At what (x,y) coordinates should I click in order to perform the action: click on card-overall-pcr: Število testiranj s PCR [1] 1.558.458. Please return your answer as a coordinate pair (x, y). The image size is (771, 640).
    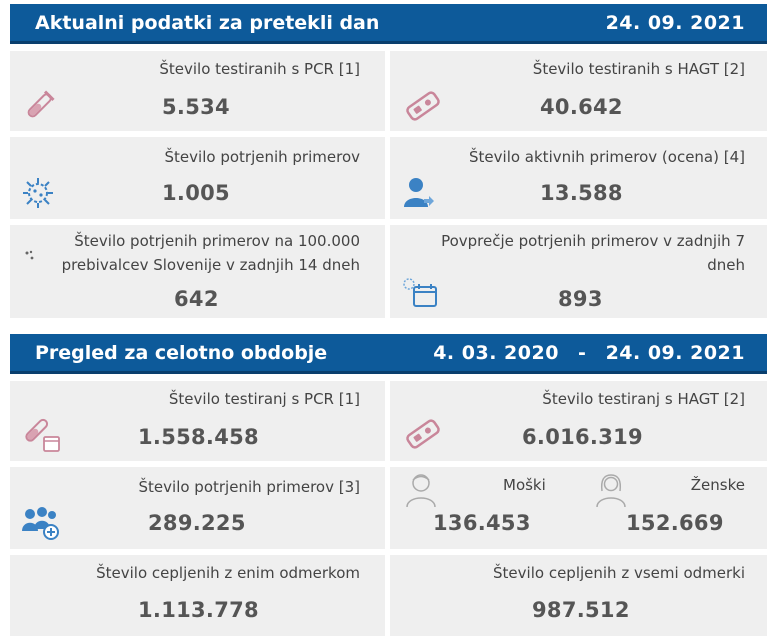
    Looking at the image, I should click on (197, 421).